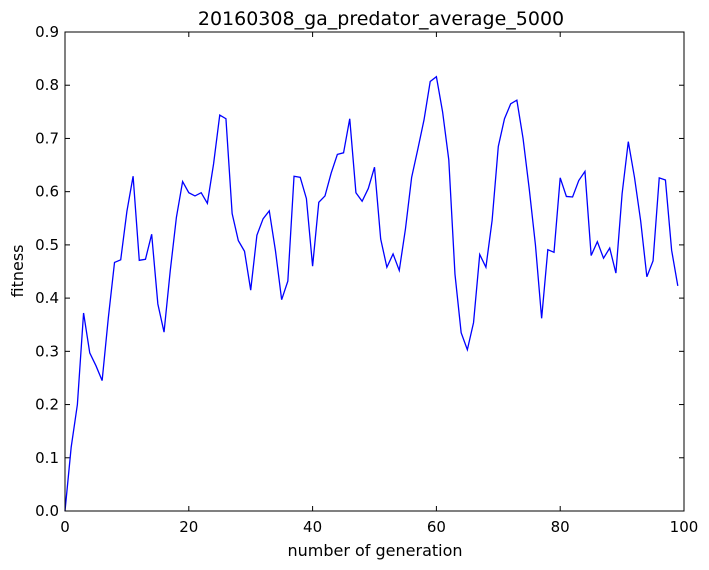 The image size is (709, 570). Describe the element at coordinates (47, 32) in the screenshot. I see `y-tick-label: 0.9` at that location.